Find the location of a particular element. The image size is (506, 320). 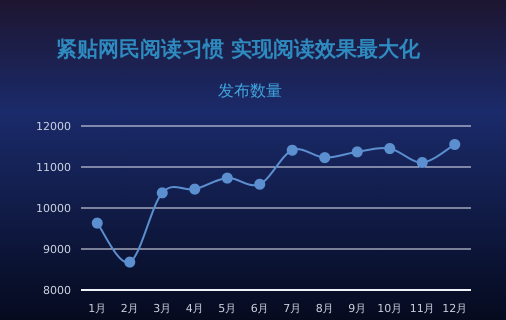

y-tick-label: 9000 is located at coordinates (57, 249).